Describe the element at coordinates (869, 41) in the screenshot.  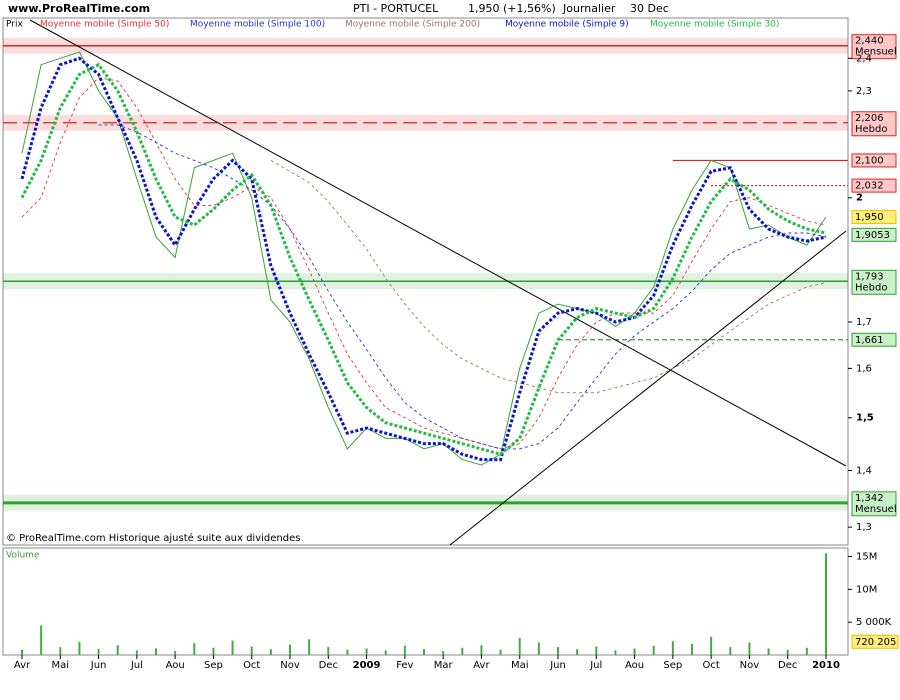
I see `level-label: 2,440` at that location.